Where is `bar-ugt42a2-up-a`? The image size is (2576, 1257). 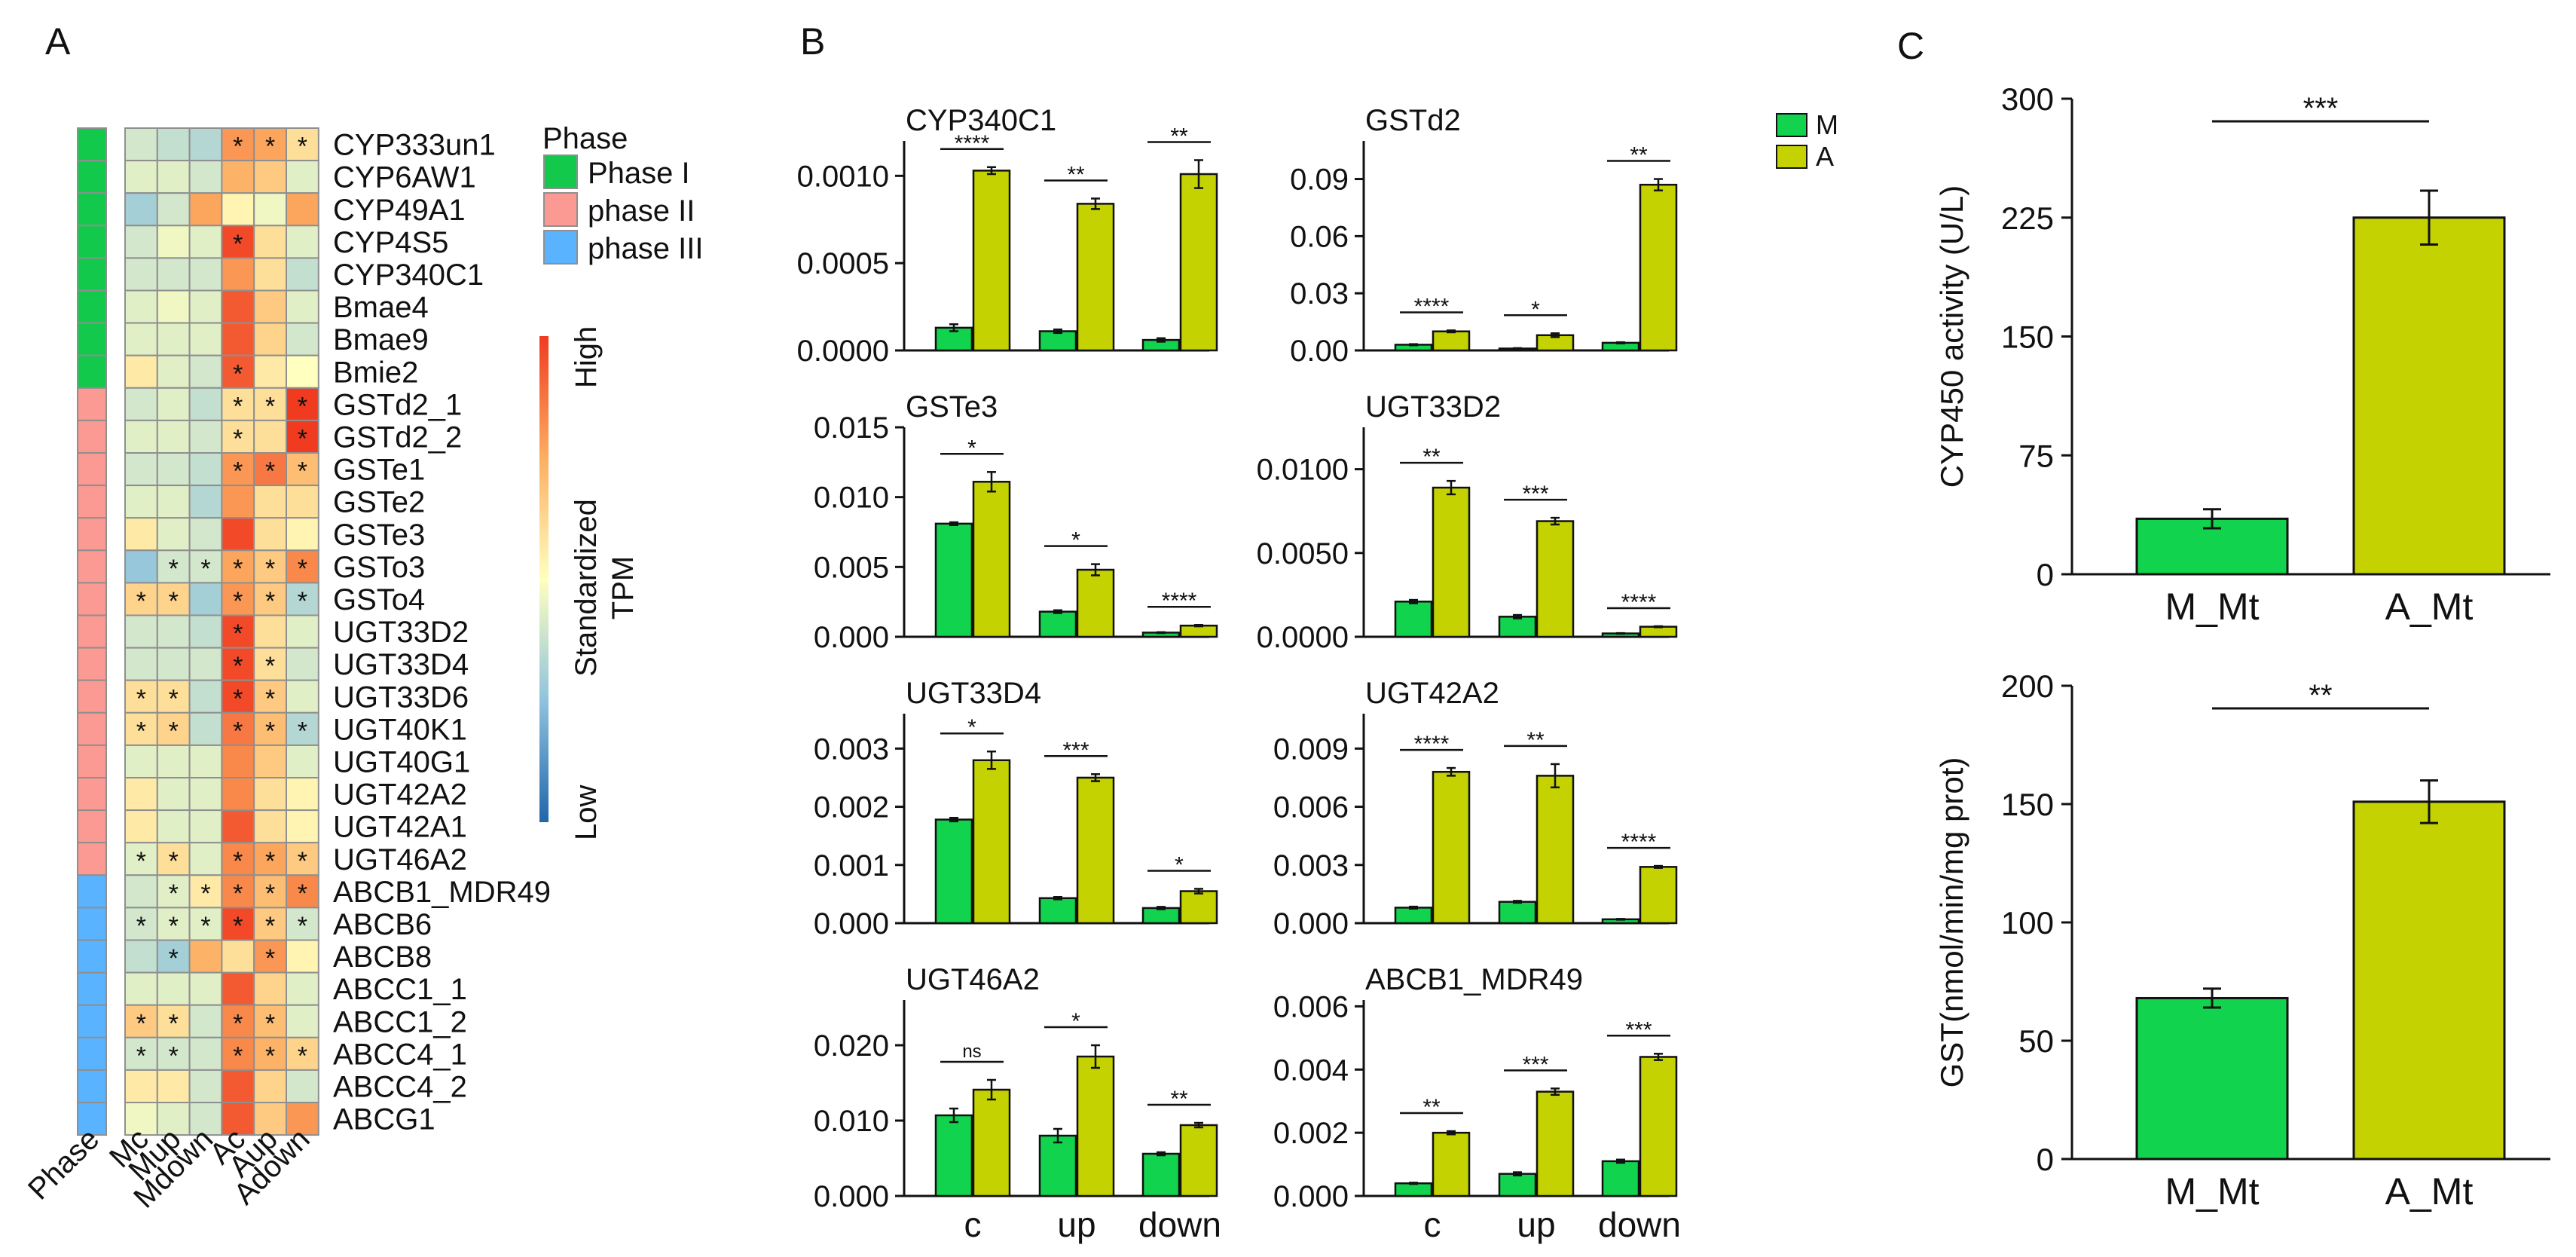
bar-ugt42a2-up-a is located at coordinates (1555, 850).